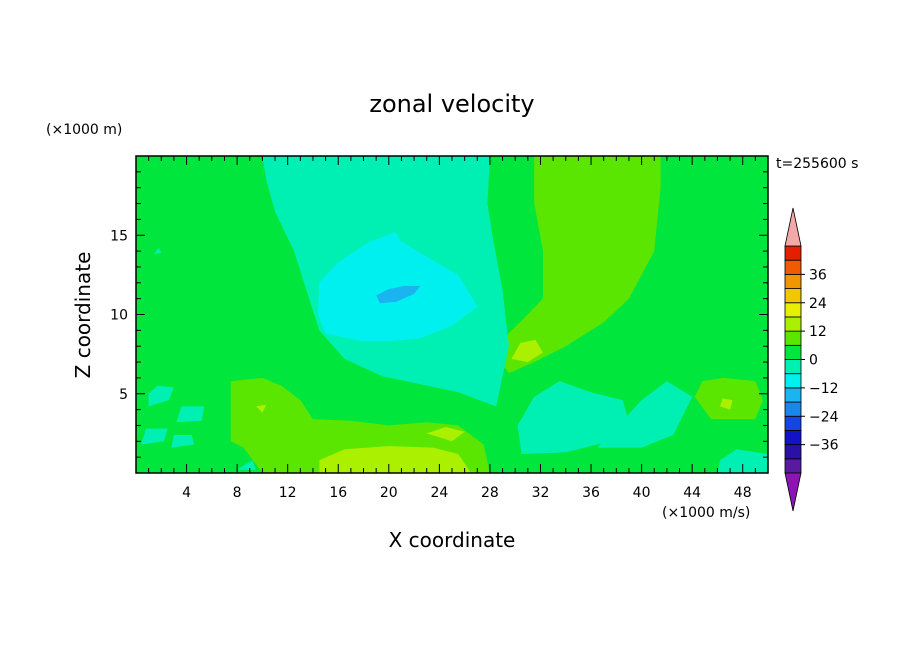 The image size is (904, 659). What do you see at coordinates (83, 315) in the screenshot?
I see `y-axis-label: Z coordinate` at bounding box center [83, 315].